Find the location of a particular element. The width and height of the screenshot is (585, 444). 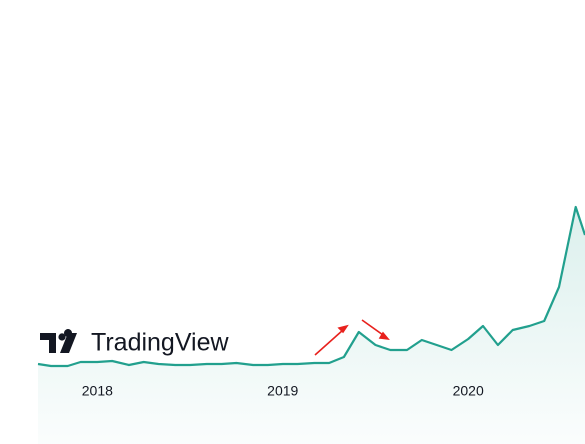

x-tick-label: 2019 is located at coordinates (282, 391).